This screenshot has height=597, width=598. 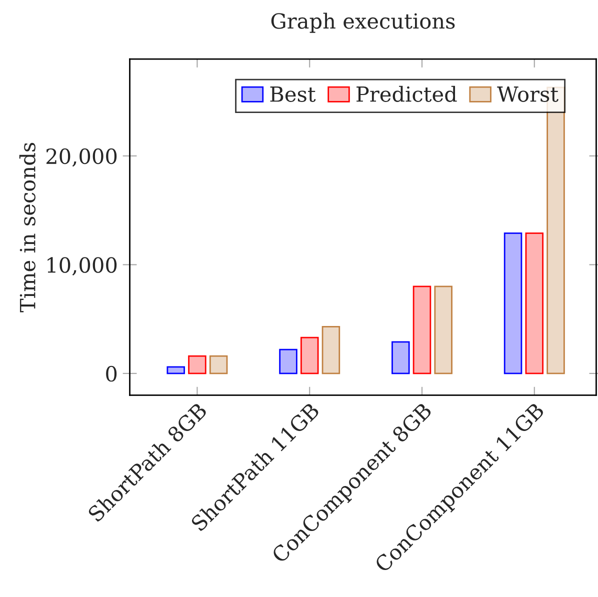 What do you see at coordinates (82, 266) in the screenshot?
I see `y-tick-label: 10,000` at bounding box center [82, 266].